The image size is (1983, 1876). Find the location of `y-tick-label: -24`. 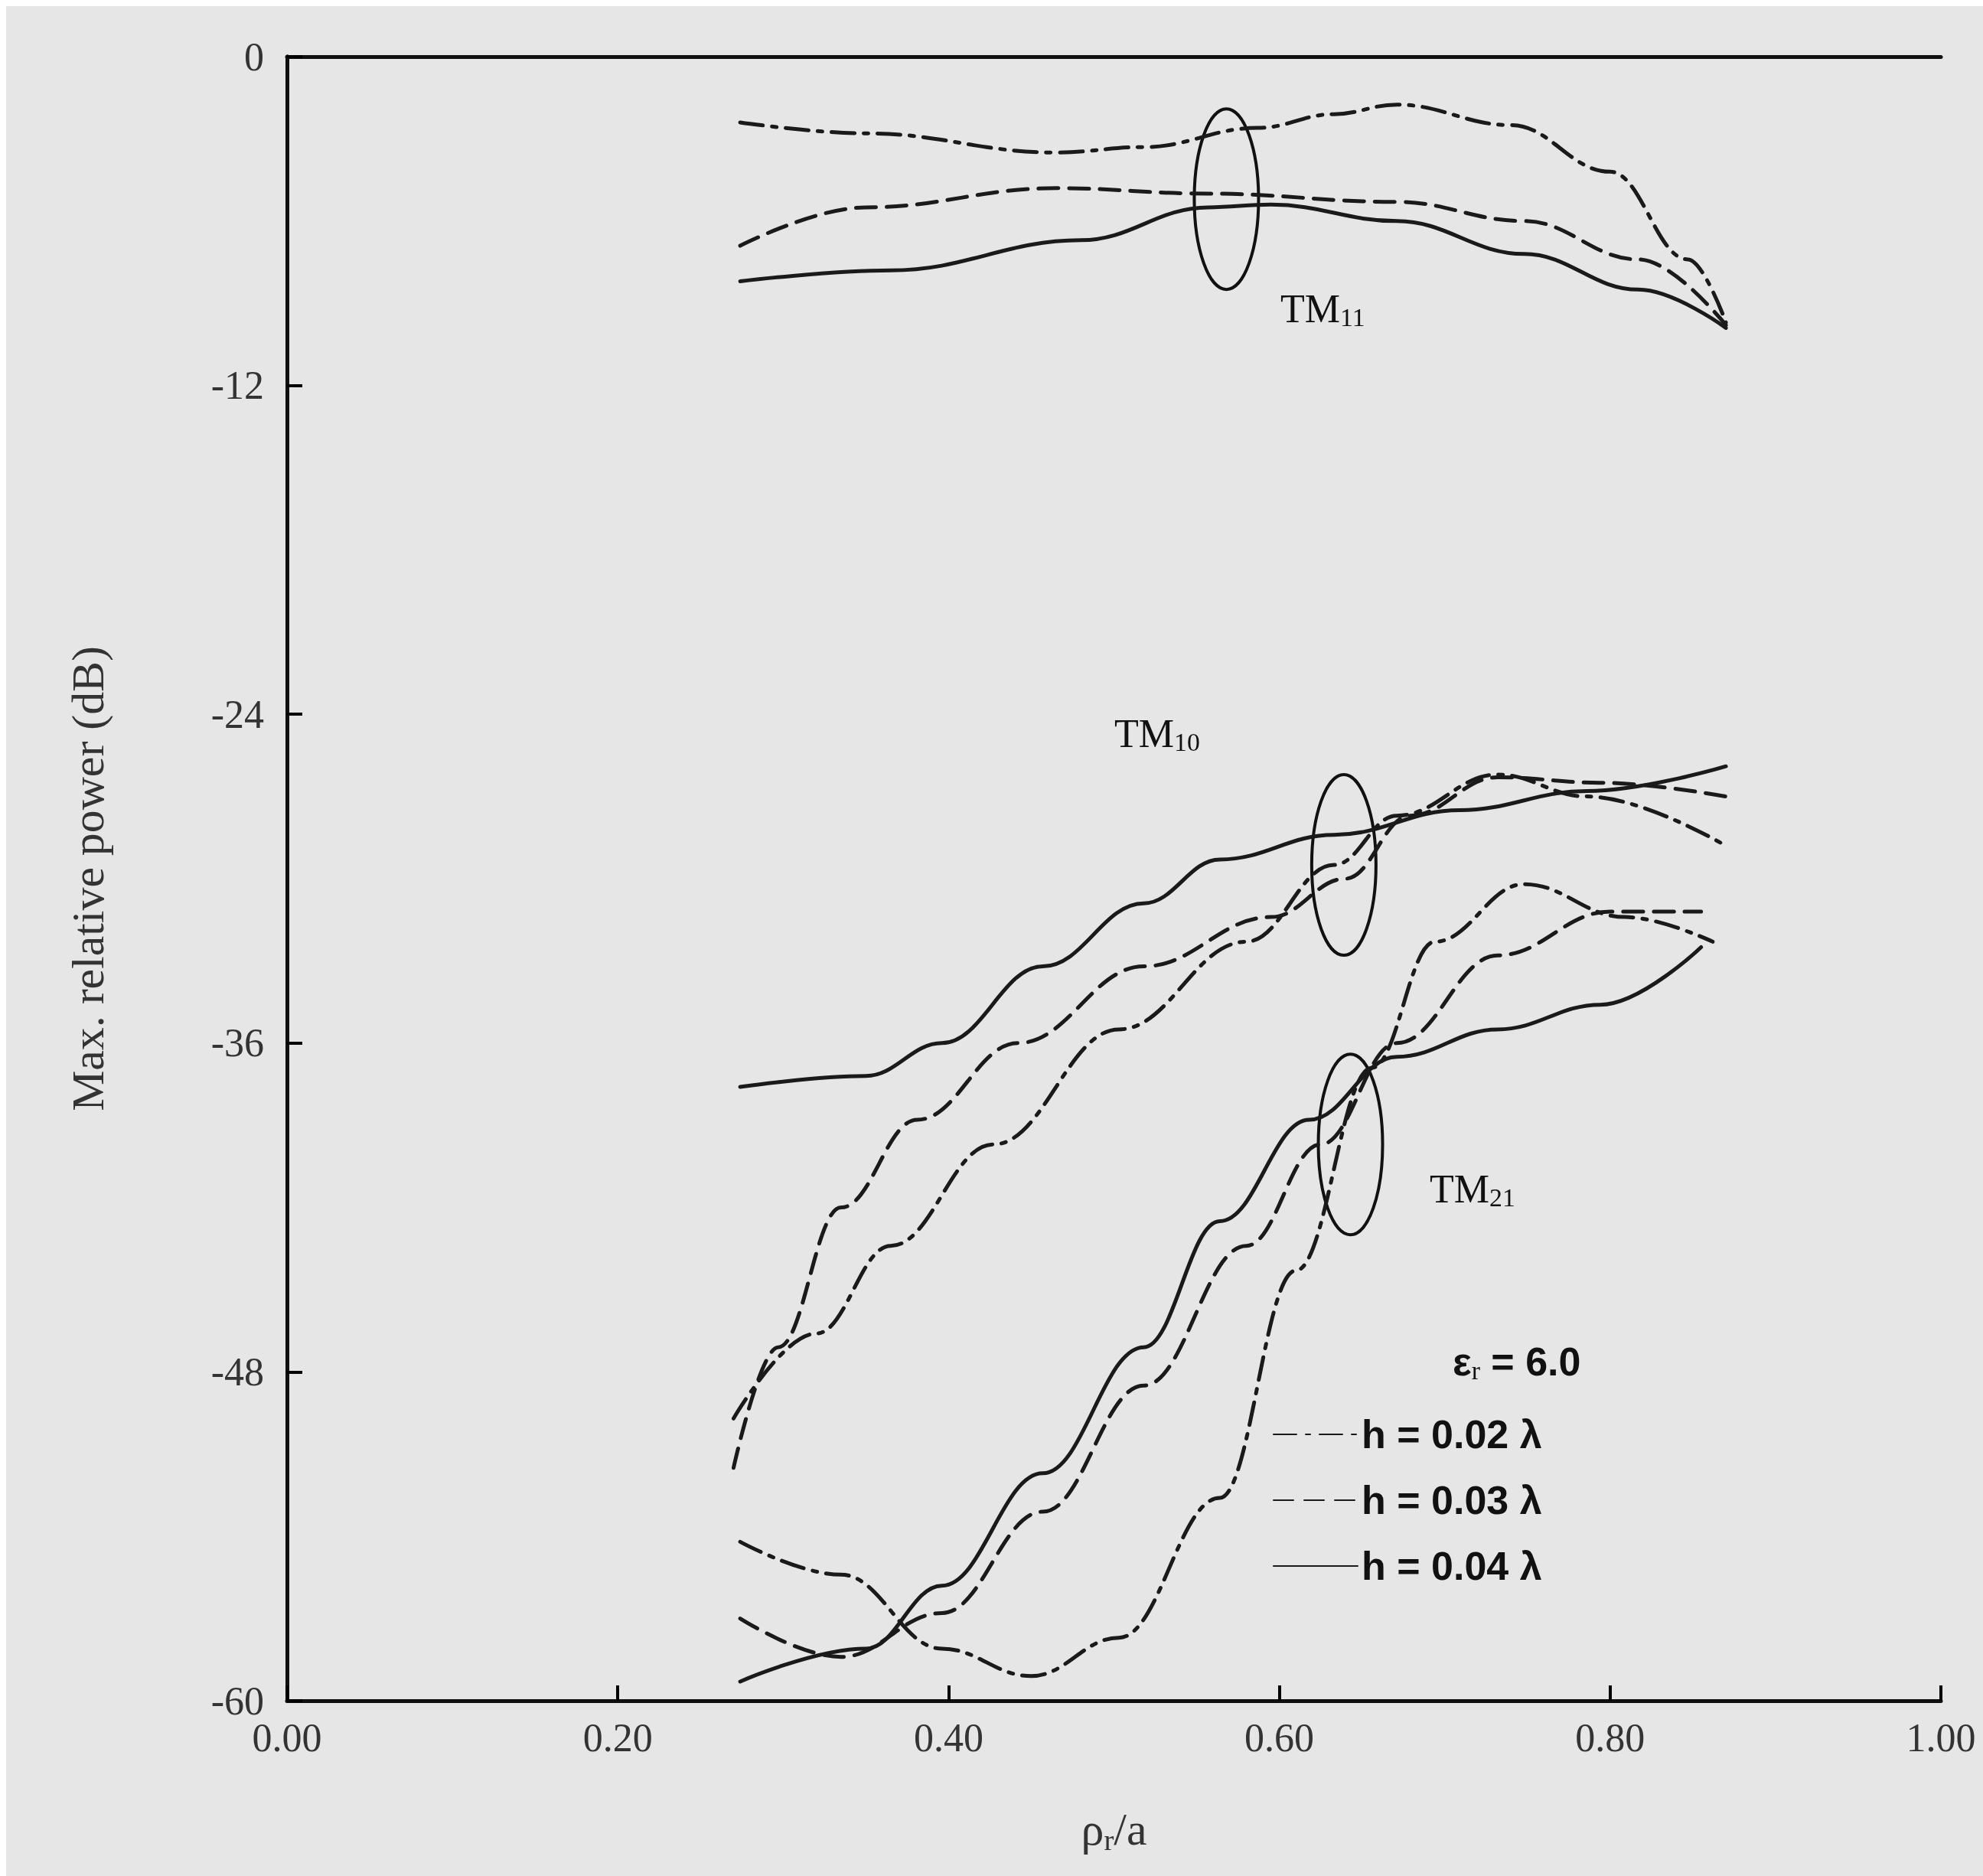

y-tick-label: -24 is located at coordinates (237, 714).